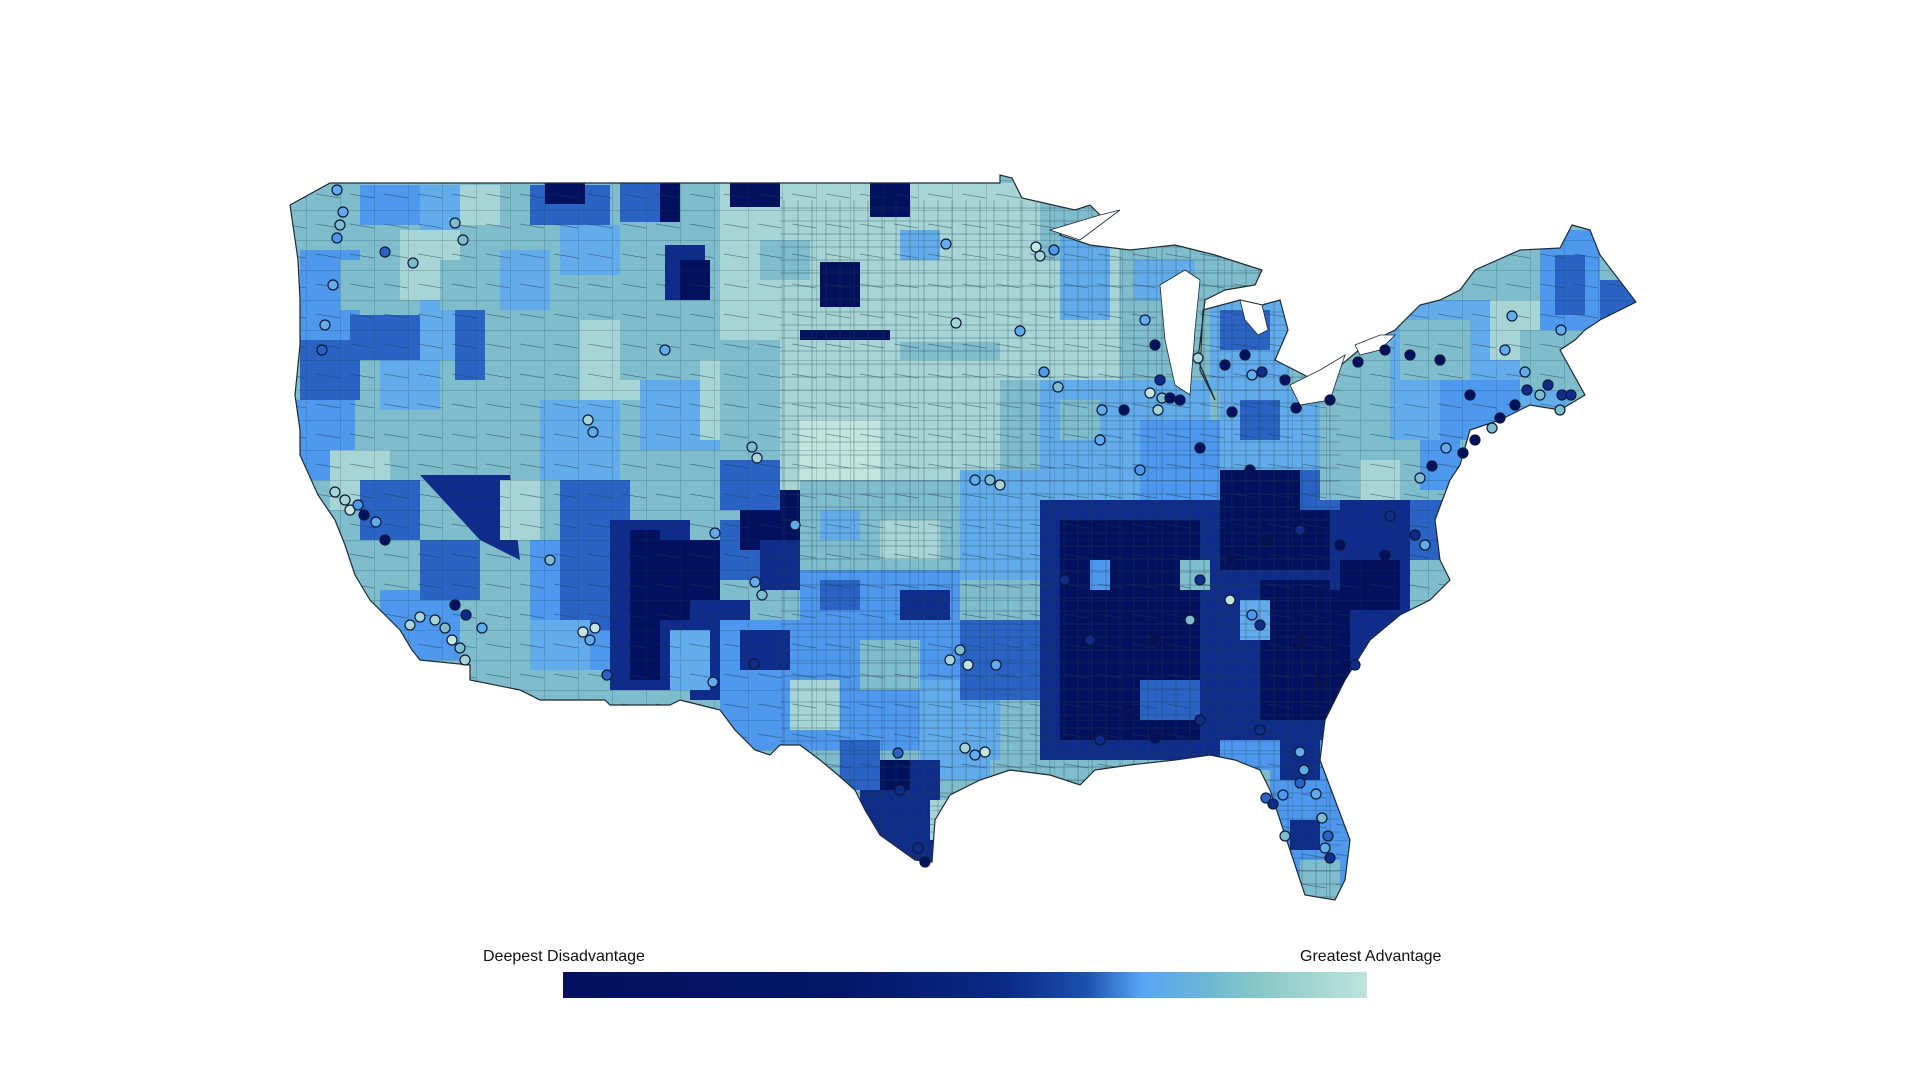 This screenshot has height=1080, width=1920. Describe the element at coordinates (1371, 956) in the screenshot. I see `legend-max-label: Greatest Advantage` at that location.